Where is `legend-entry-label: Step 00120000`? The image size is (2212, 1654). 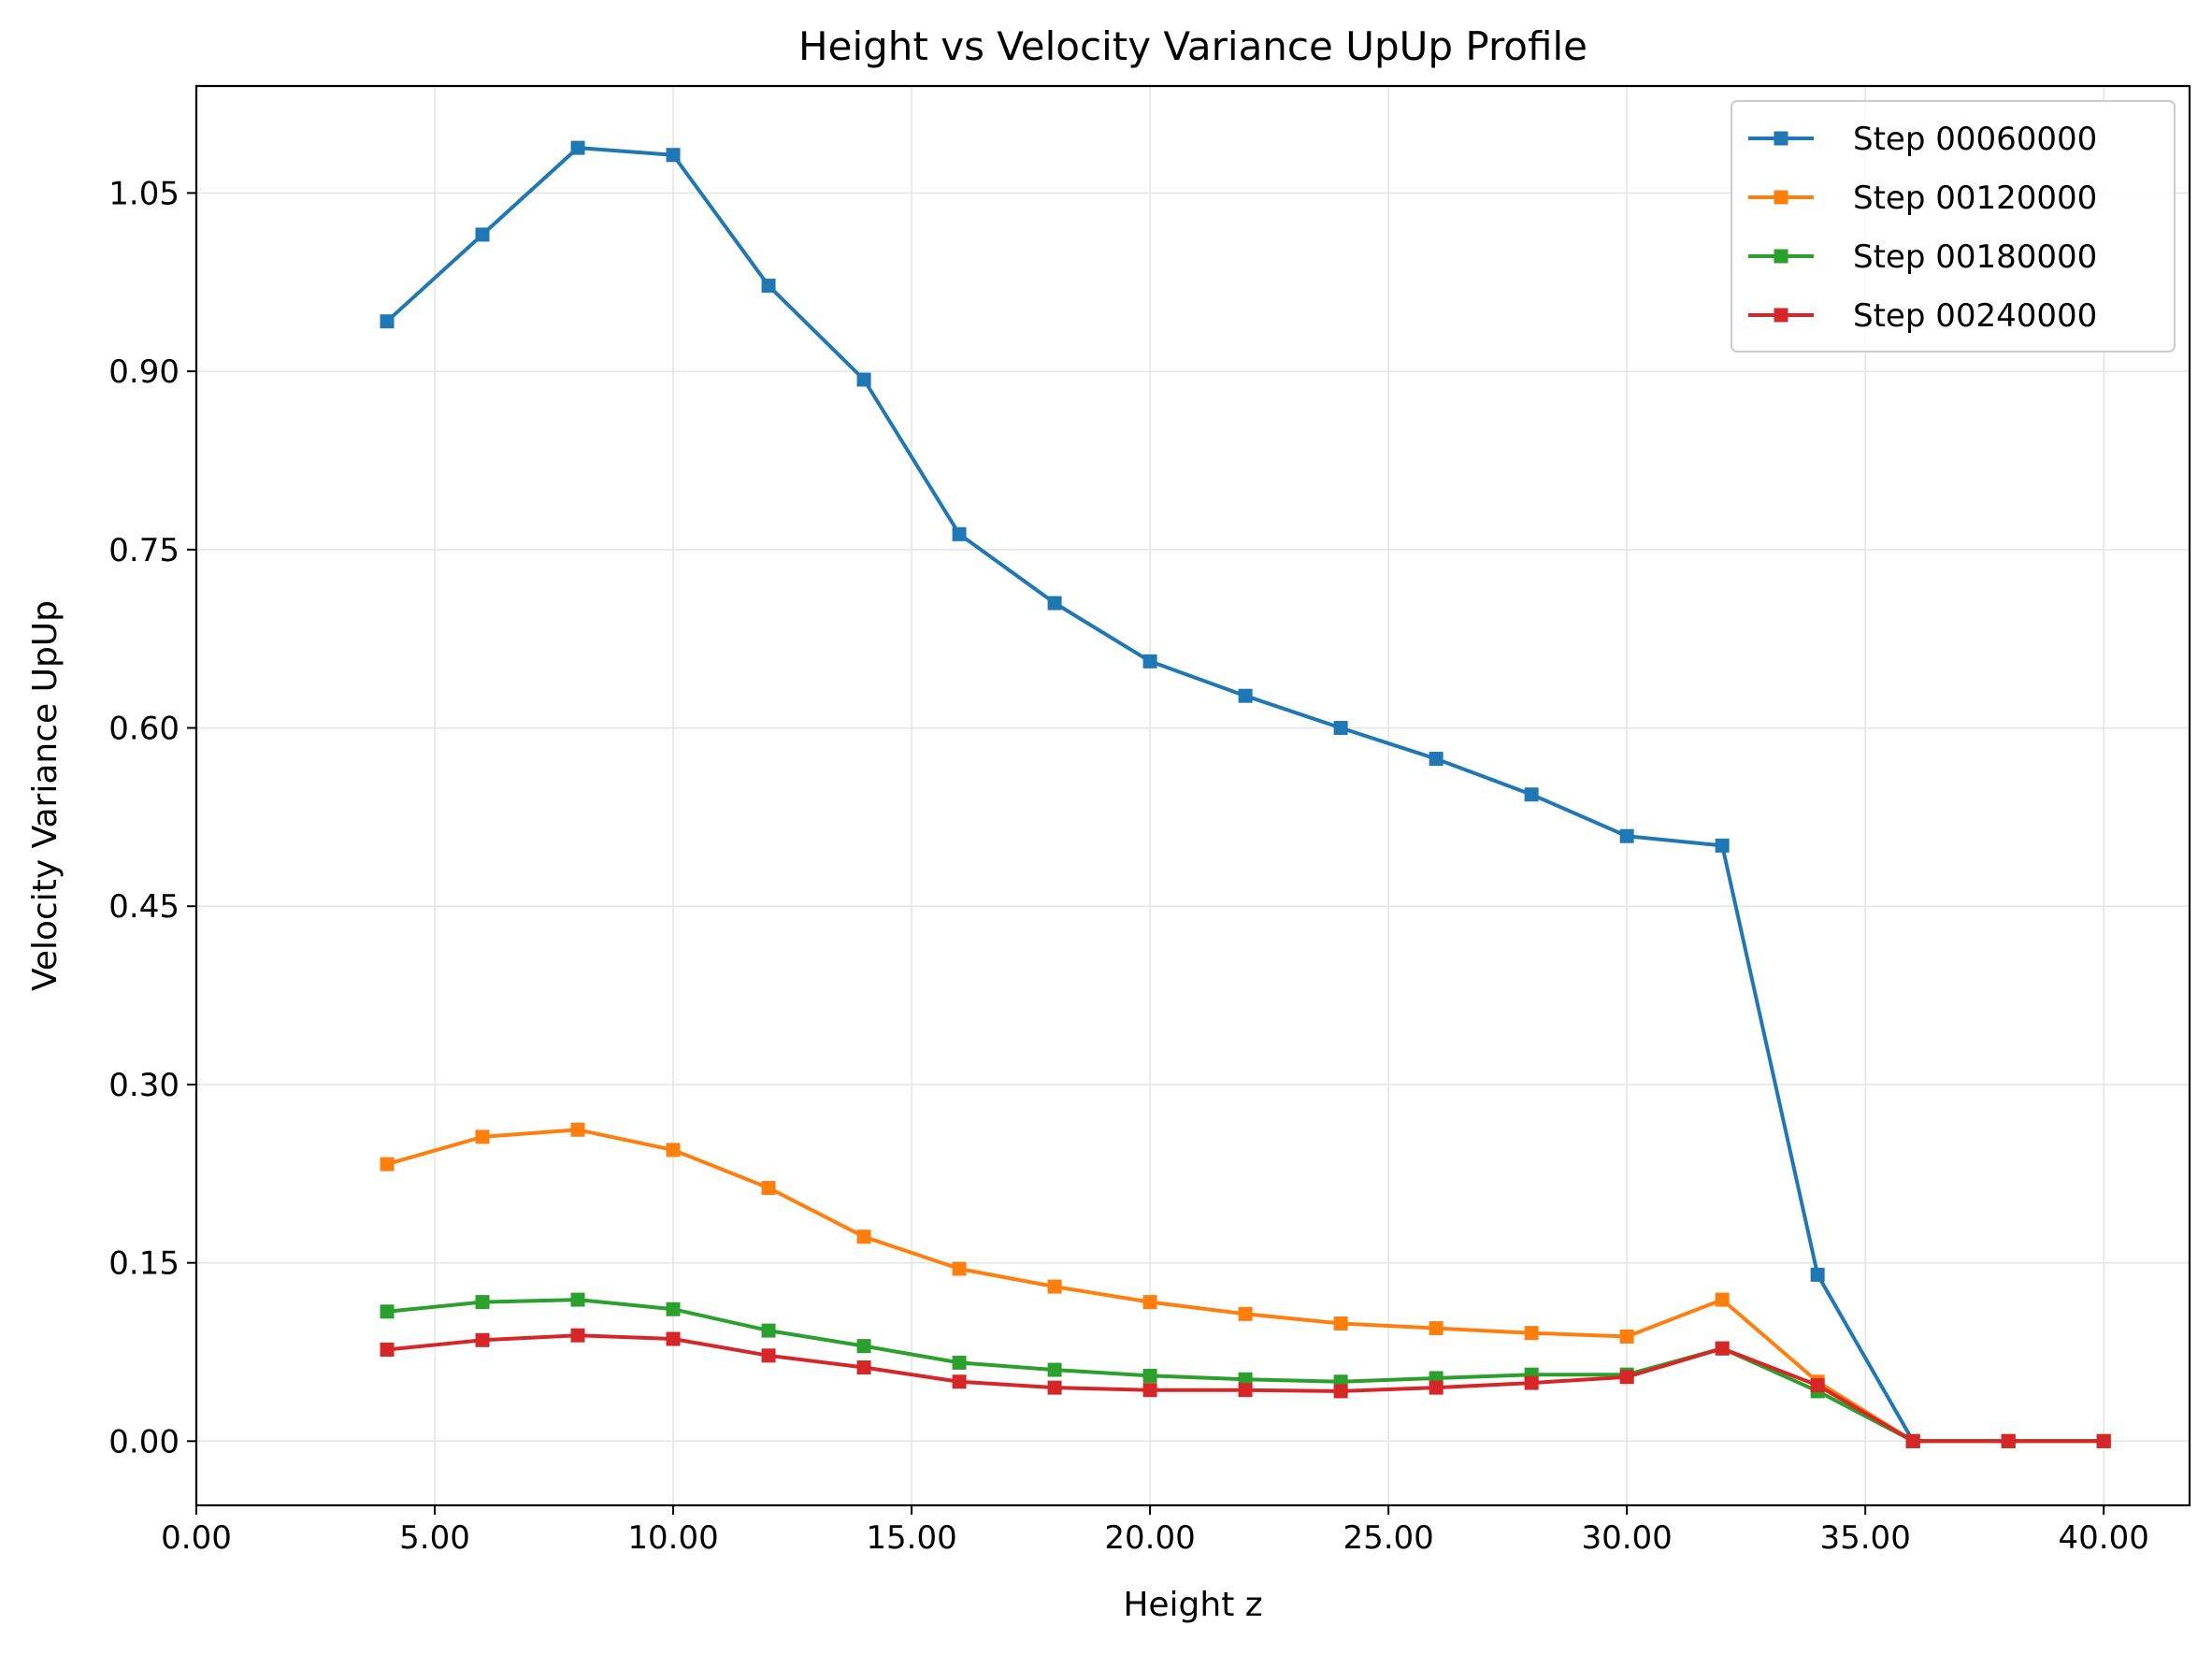 legend-entry-label: Step 00120000 is located at coordinates (1975, 198).